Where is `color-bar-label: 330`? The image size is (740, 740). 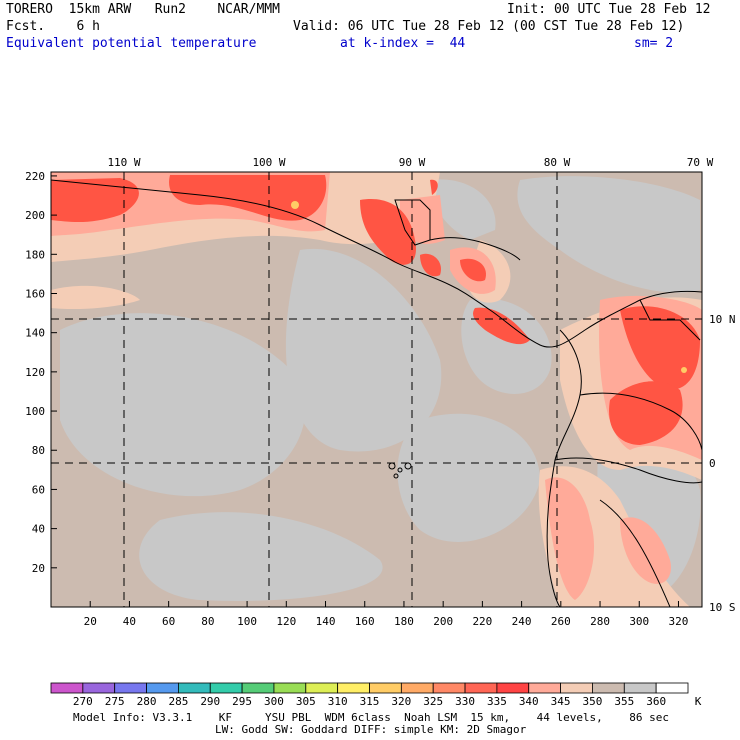 color-bar-label: 330 is located at coordinates (465, 701).